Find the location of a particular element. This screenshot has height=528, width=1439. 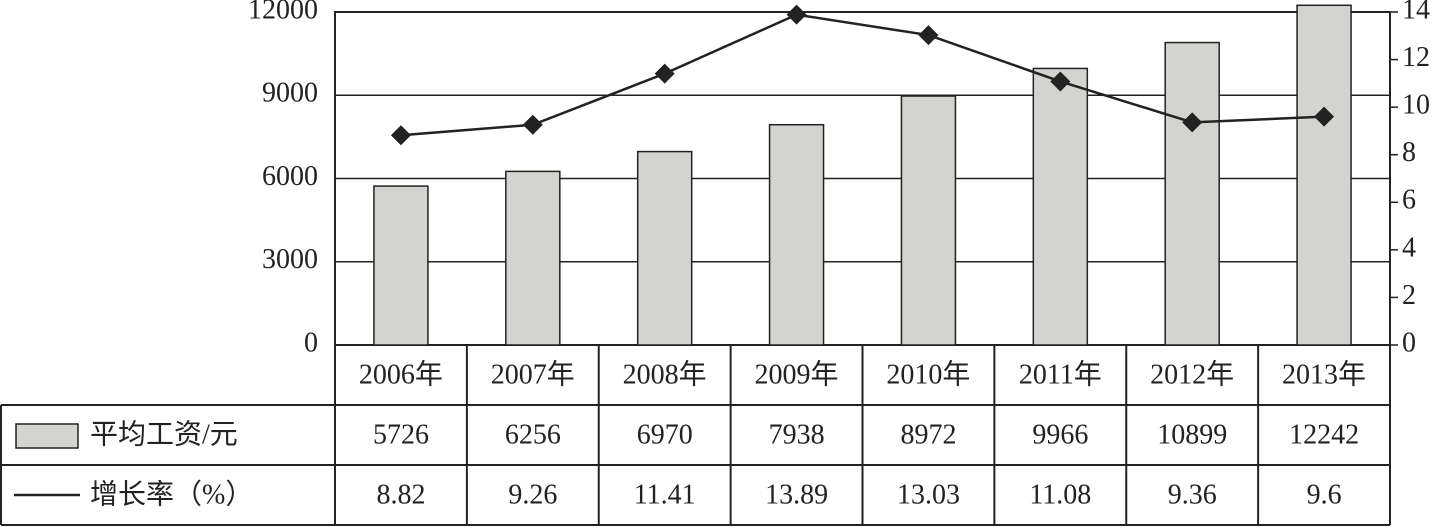

y-tick-label: 6000 is located at coordinates (290, 176).